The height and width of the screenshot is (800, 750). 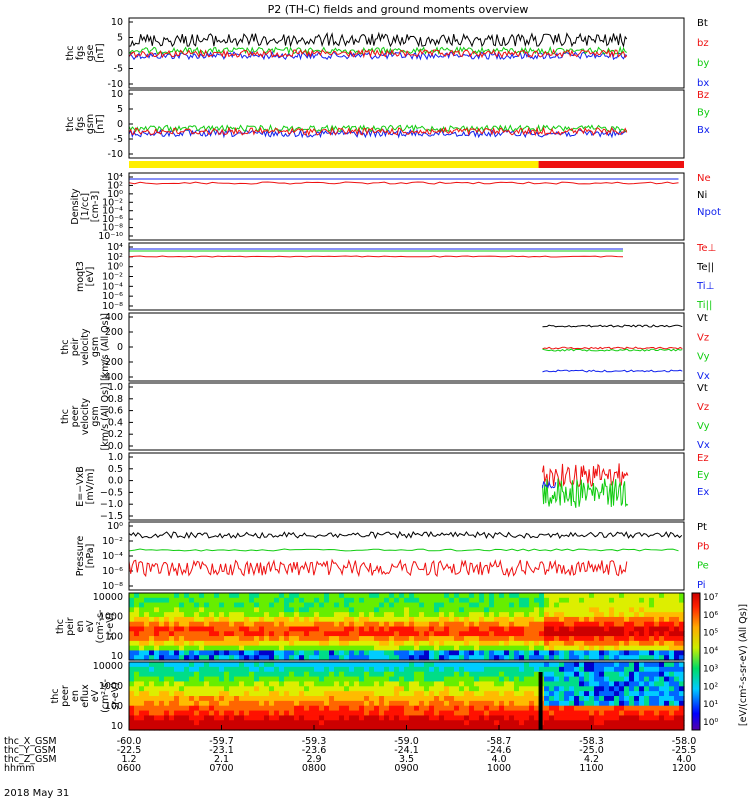 What do you see at coordinates (378, 131) in the screenshot?
I see `series-lines` at bounding box center [378, 131].